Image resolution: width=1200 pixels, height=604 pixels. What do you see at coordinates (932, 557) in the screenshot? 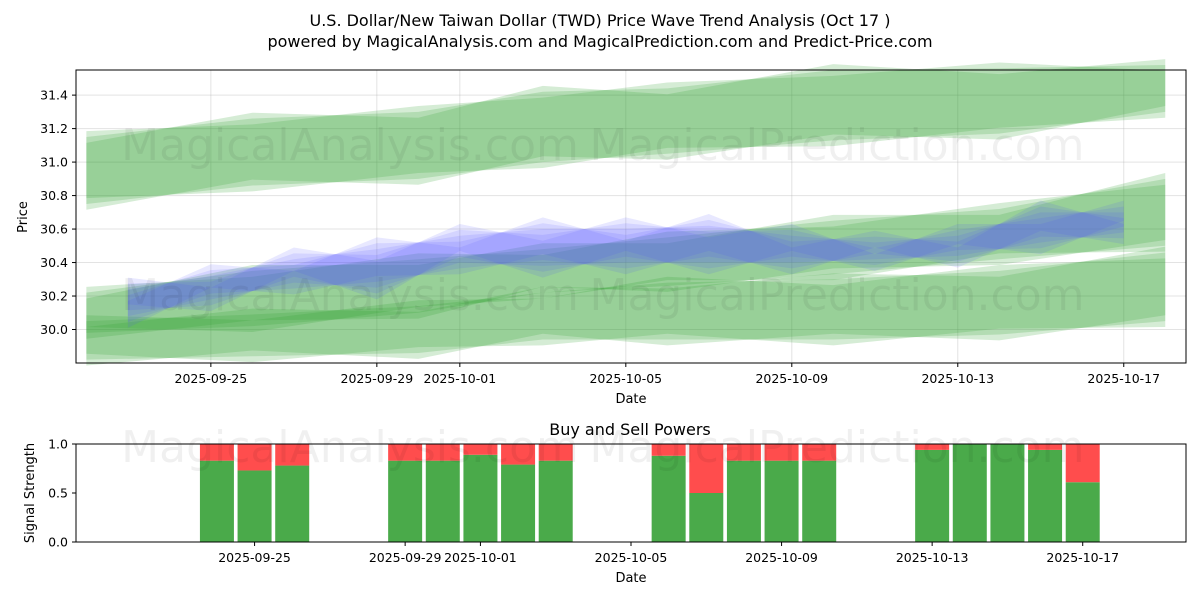
I see `buy-sell-x-tick-label: 2025-10-13` at bounding box center [932, 557].